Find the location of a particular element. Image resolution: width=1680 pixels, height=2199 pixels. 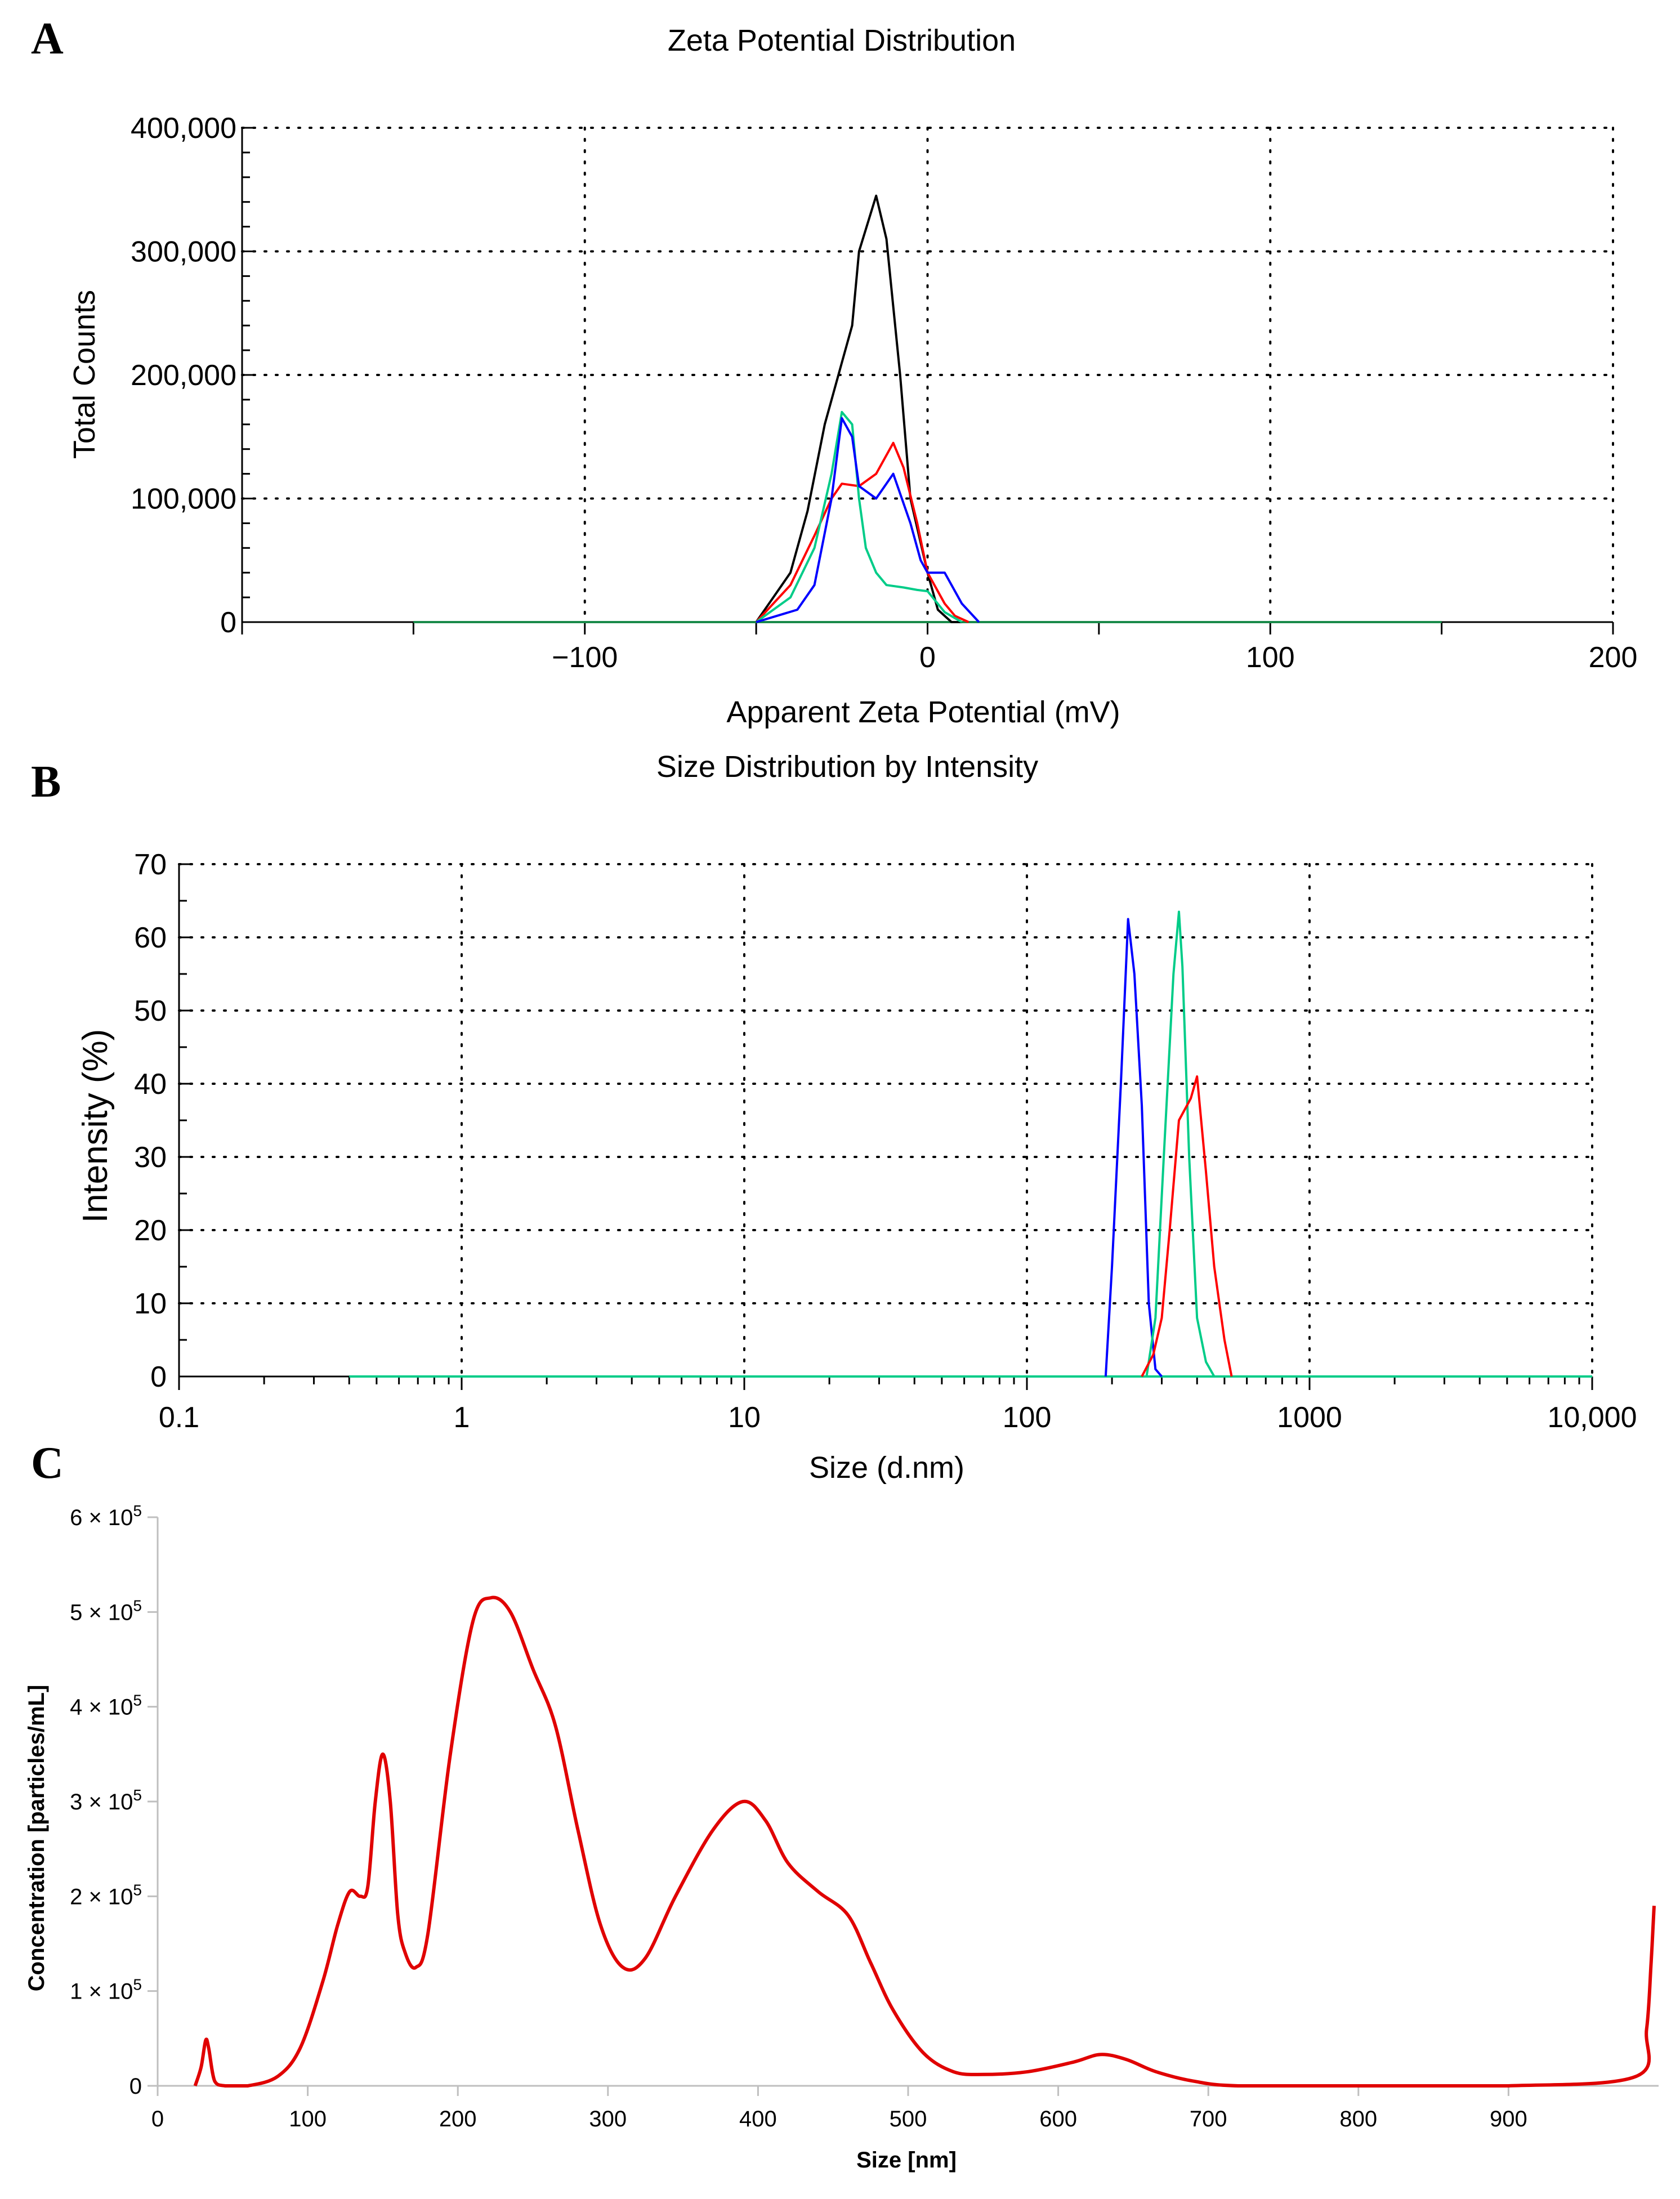

x-tick-label: 900 is located at coordinates (1508, 2119).